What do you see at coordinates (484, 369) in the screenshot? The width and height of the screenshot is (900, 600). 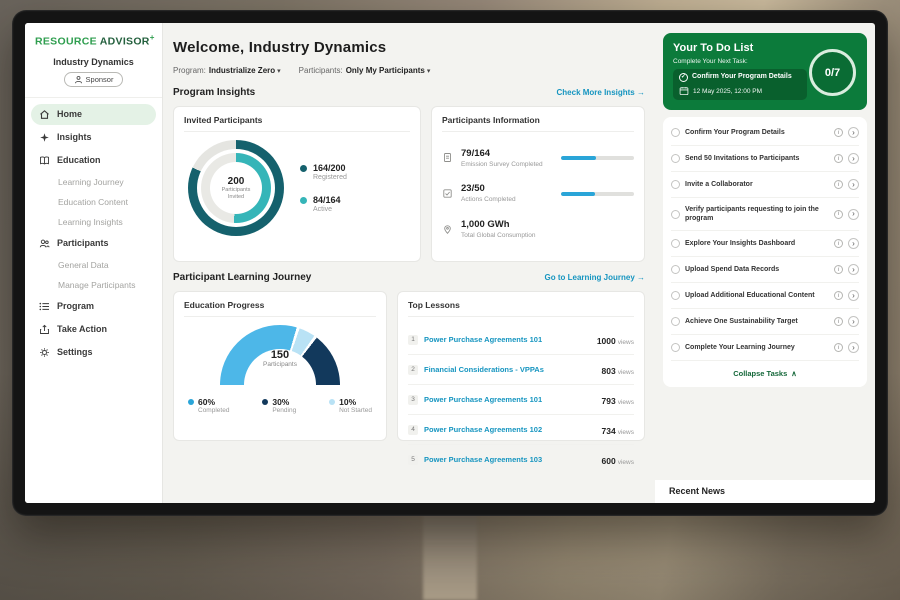 I see `lesson-link: Financial Considerations - VPPAs` at bounding box center [484, 369].